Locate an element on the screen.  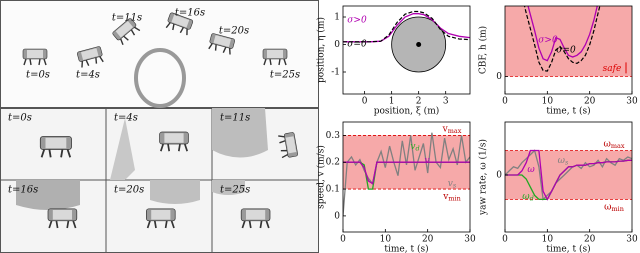
series-label: v is located at coordinates (426, 161).